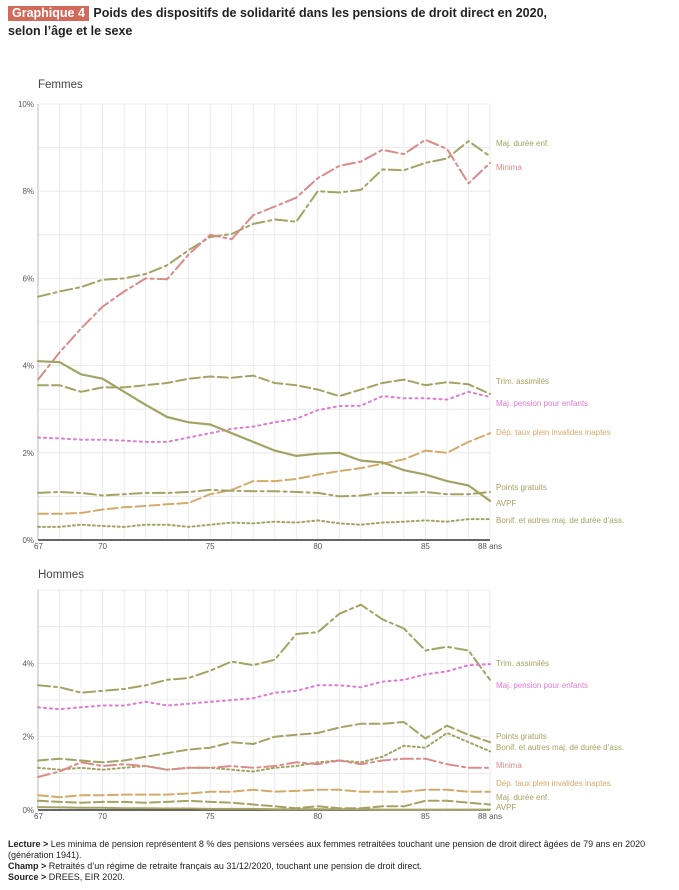  I want to click on source-label: Source >, so click(27, 877).